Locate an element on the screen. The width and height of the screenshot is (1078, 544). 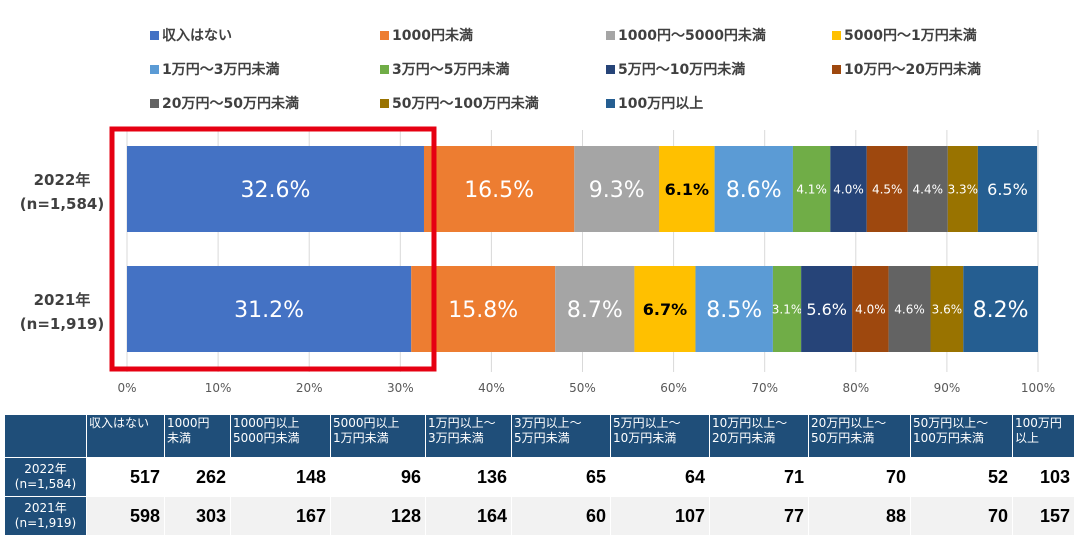
table-cell: 96 is located at coordinates (378, 477).